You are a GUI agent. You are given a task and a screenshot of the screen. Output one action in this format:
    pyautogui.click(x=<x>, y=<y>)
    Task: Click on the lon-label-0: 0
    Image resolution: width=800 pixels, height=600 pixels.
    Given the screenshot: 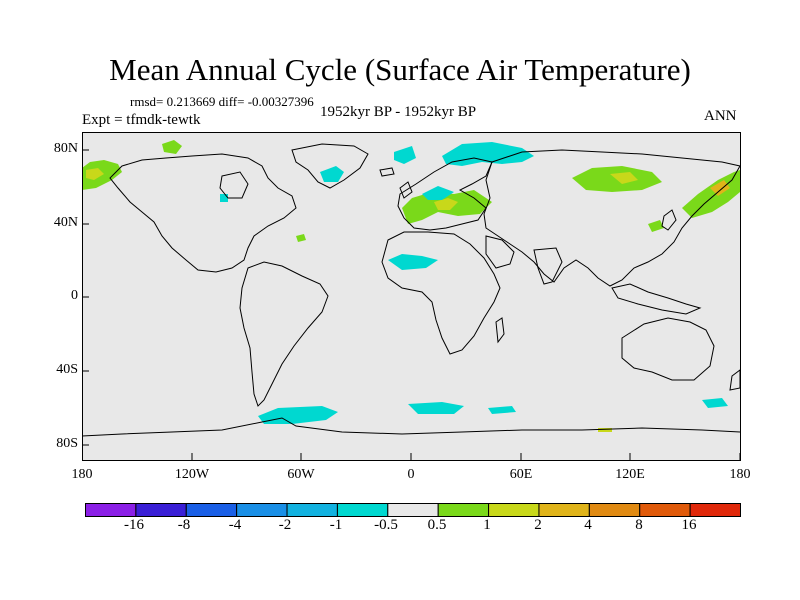 What is the action you would take?
    pyautogui.click(x=411, y=474)
    